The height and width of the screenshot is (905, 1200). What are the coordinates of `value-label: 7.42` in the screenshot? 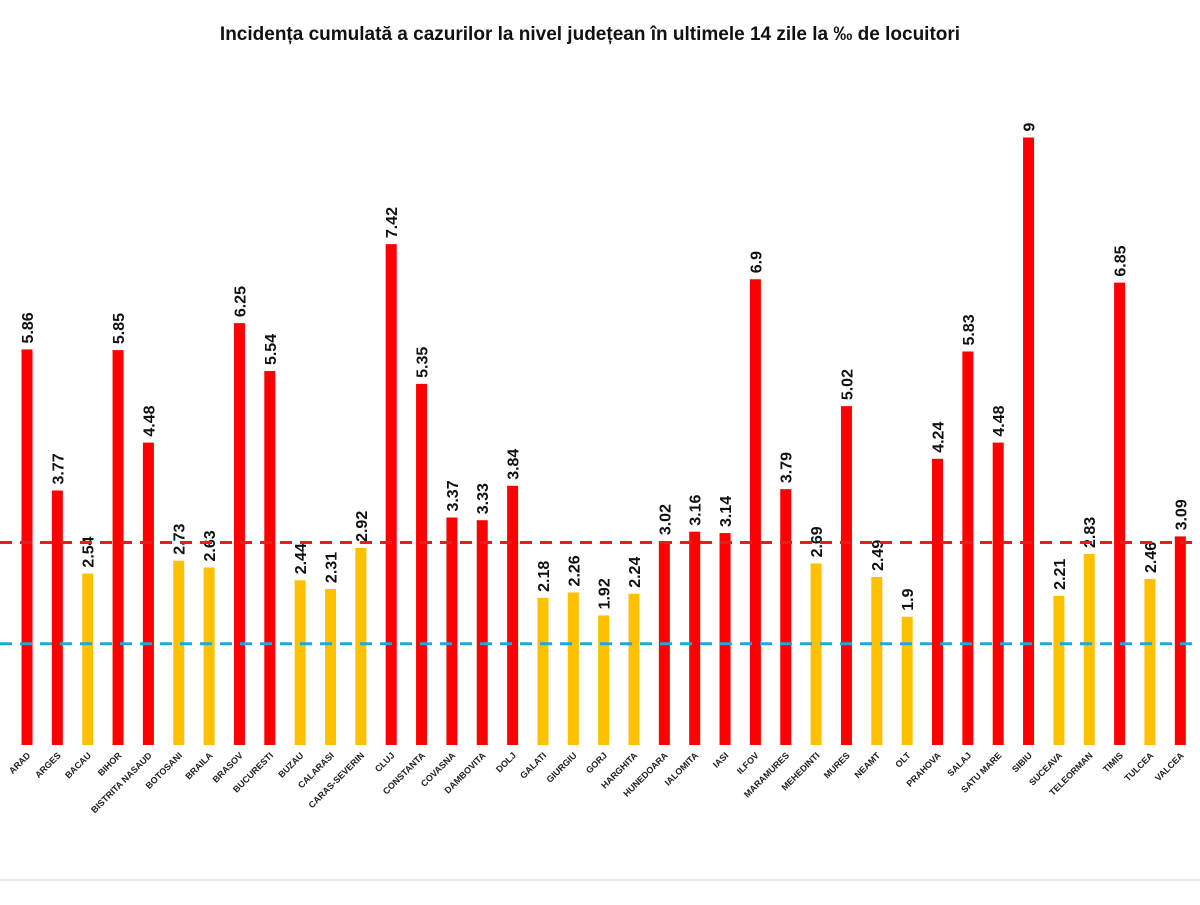 It's located at (392, 222).